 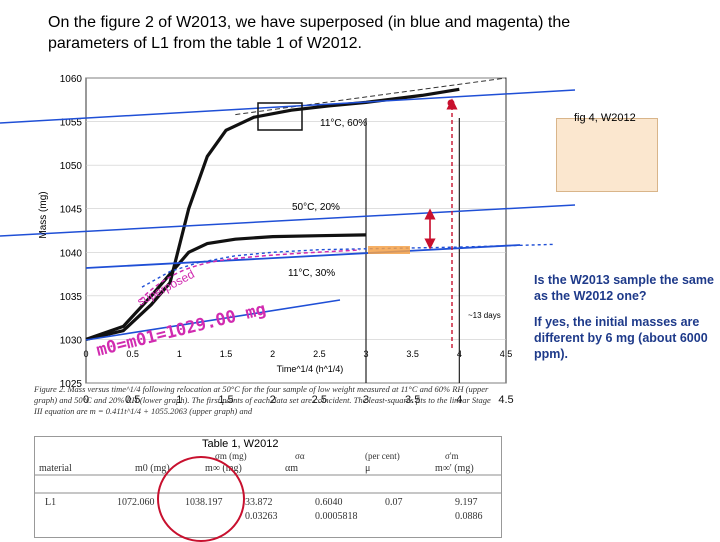 I want to click on x-tick-label: 4.5, so click(x=506, y=354).